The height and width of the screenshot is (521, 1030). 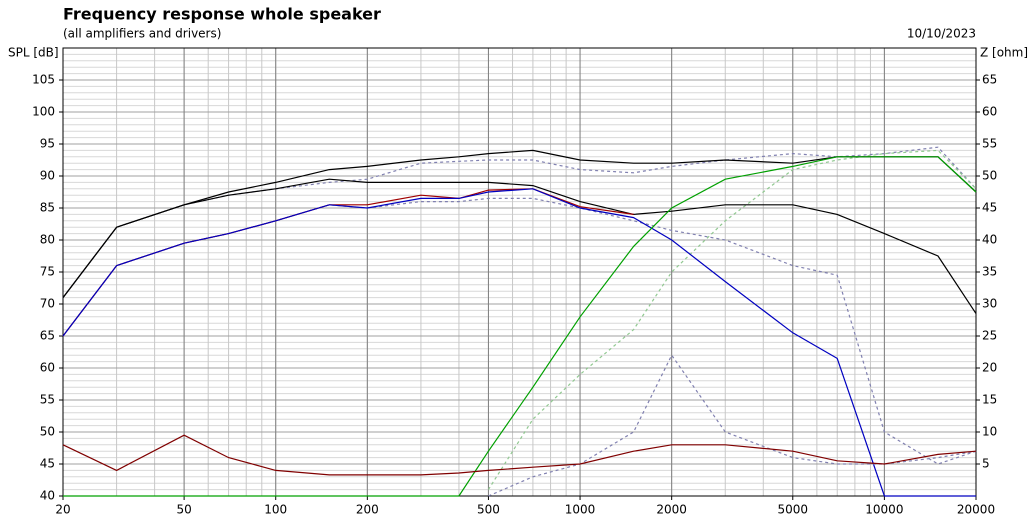 What do you see at coordinates (47, 272) in the screenshot?
I see `y-tick-label: 75` at bounding box center [47, 272].